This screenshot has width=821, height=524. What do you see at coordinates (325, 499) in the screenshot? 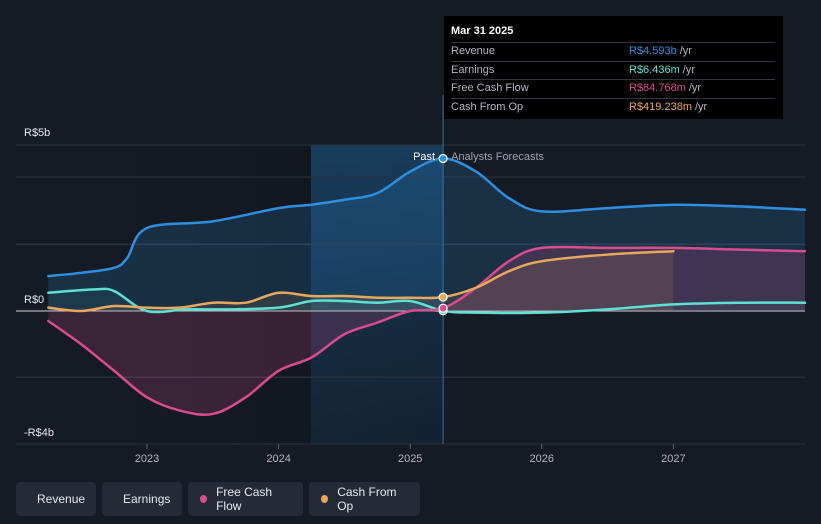
I see `cash-from-op-dot-icon` at bounding box center [325, 499].